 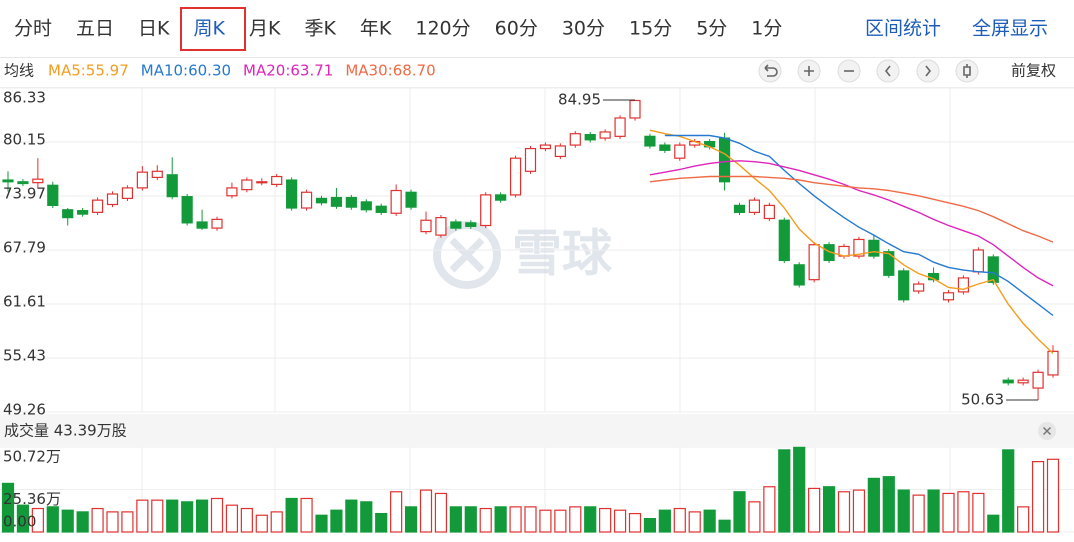 I want to click on tab: 30分, so click(x=583, y=29).